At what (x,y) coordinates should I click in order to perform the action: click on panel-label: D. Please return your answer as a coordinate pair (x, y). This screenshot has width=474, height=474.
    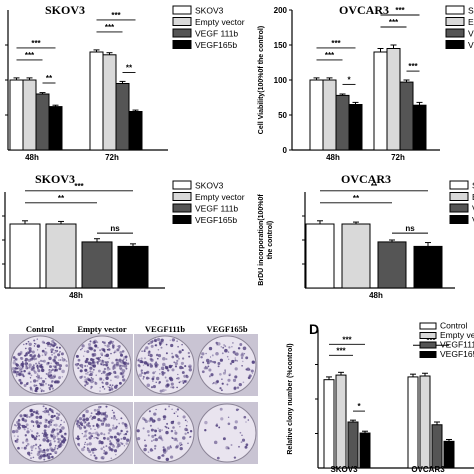
    Looking at the image, I should click on (314, 329).